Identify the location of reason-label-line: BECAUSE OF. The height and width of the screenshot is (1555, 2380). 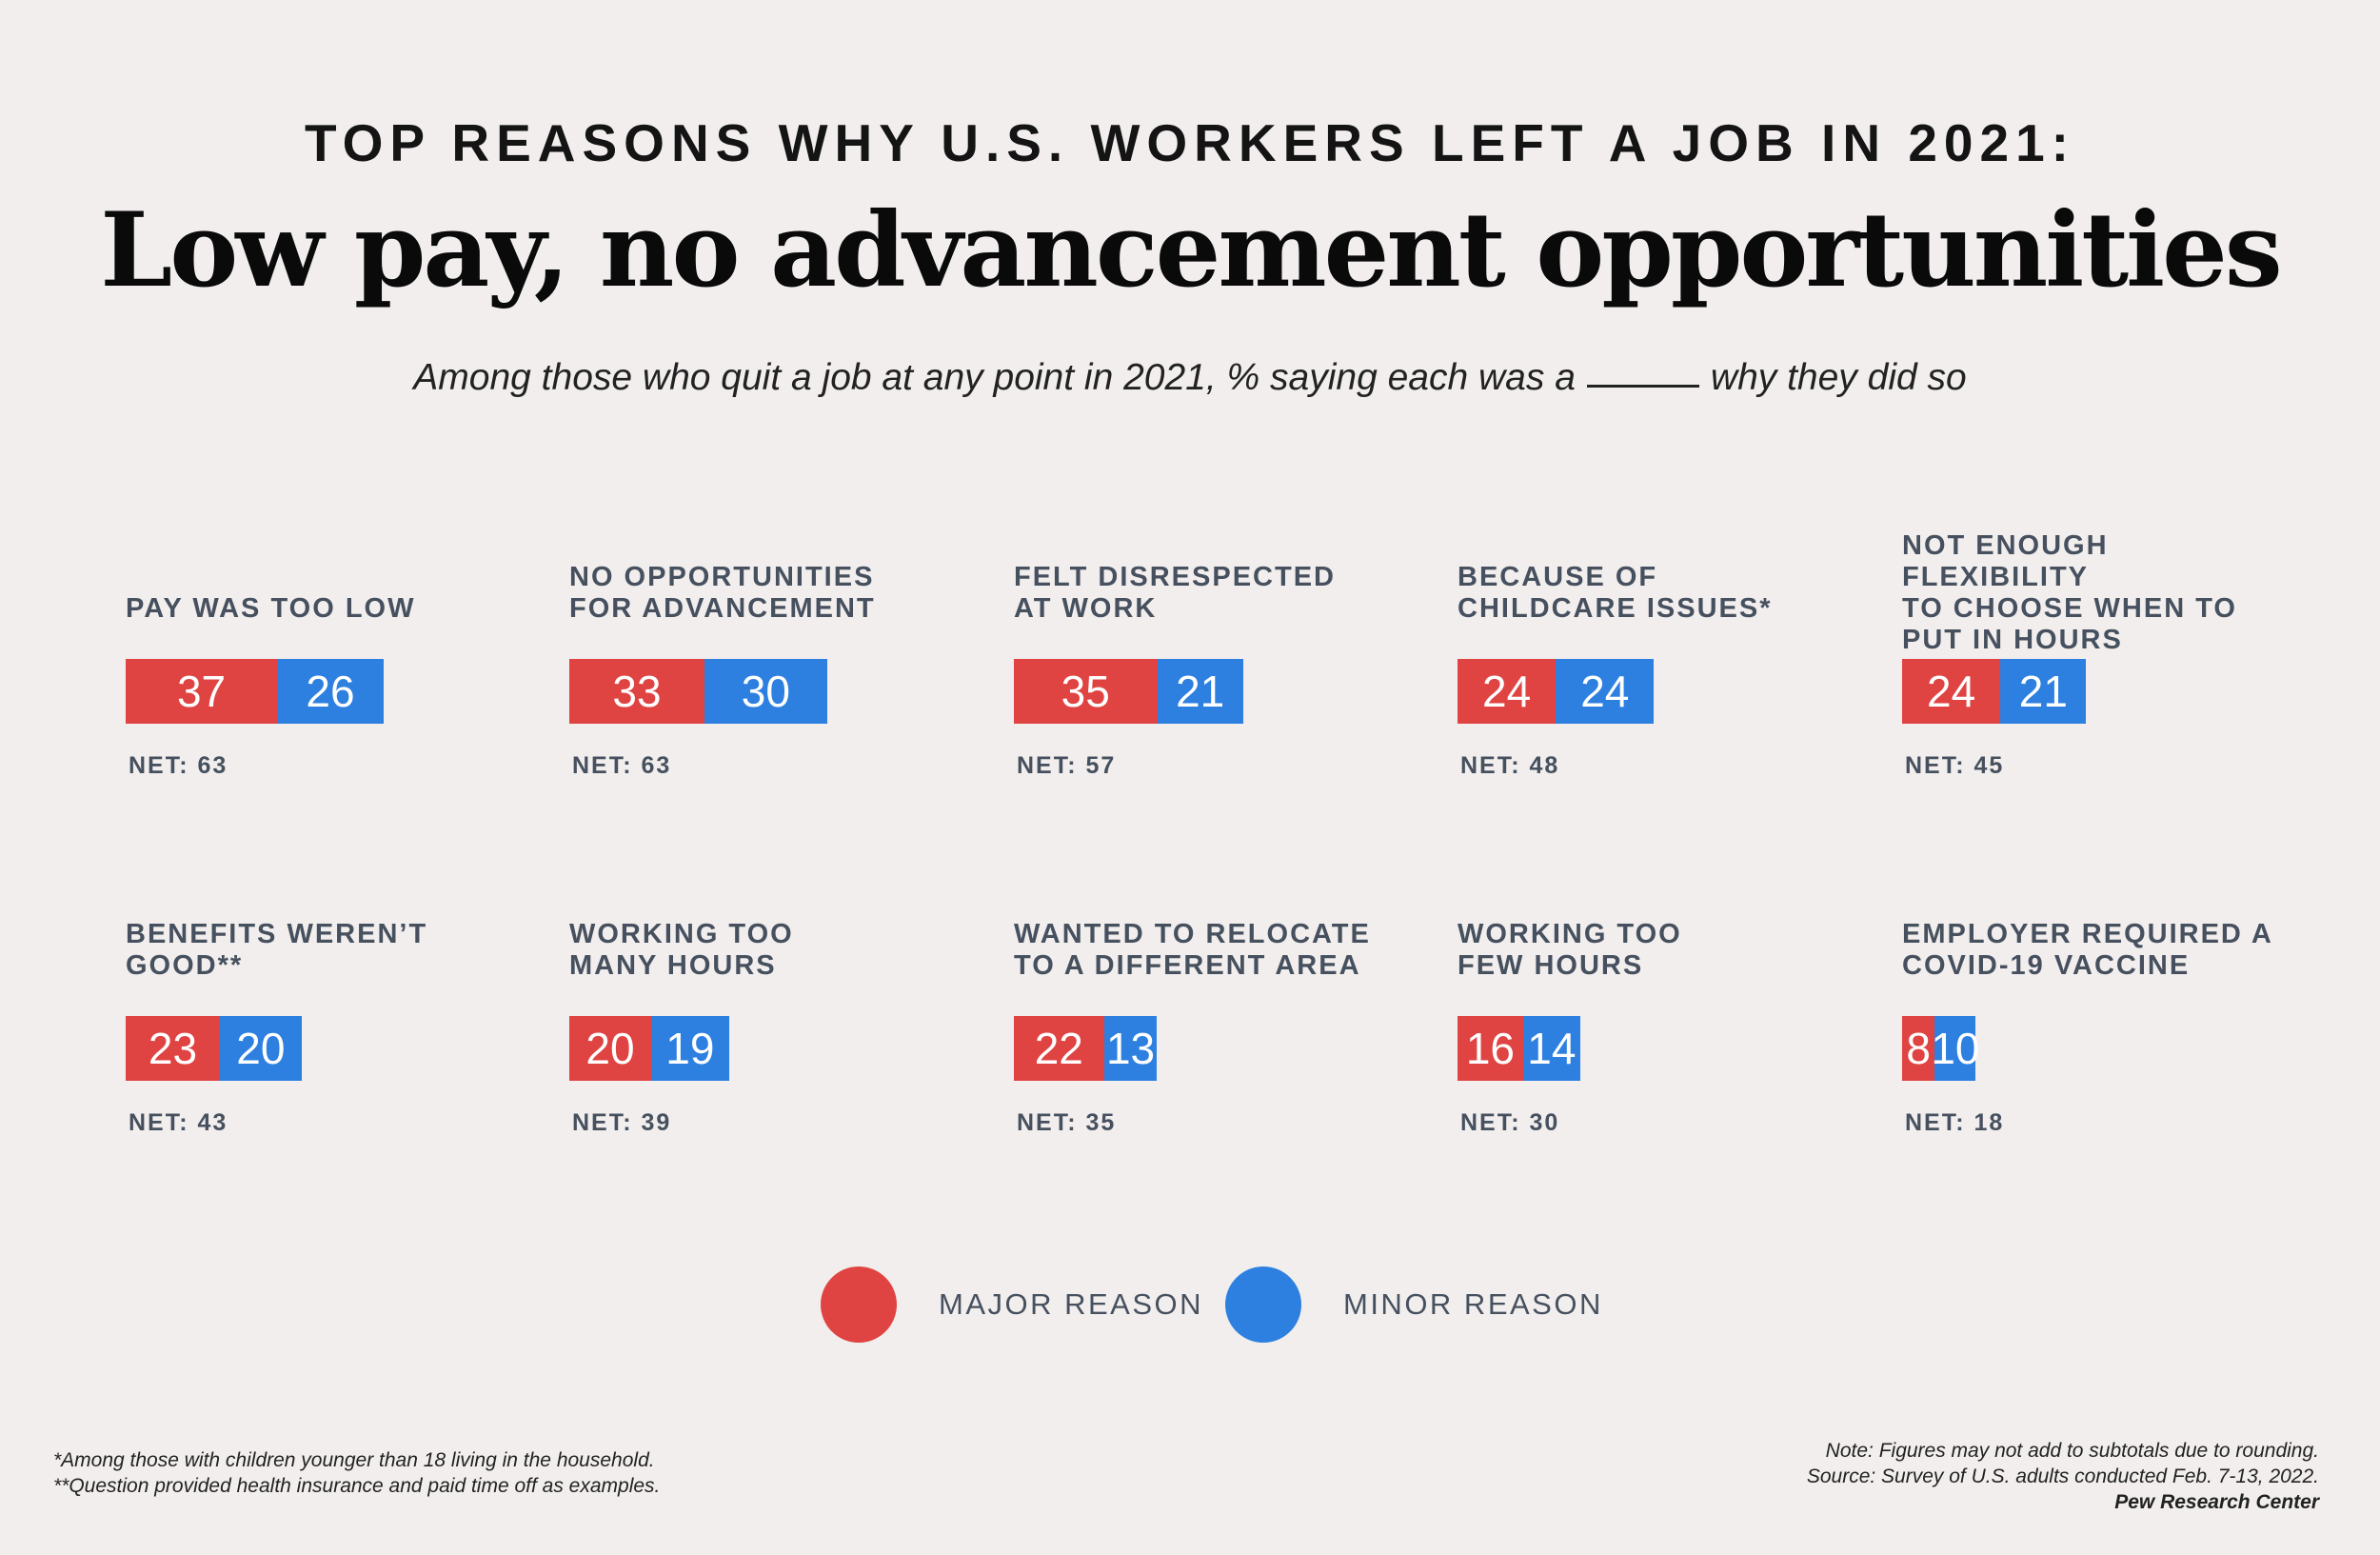
(1558, 577).